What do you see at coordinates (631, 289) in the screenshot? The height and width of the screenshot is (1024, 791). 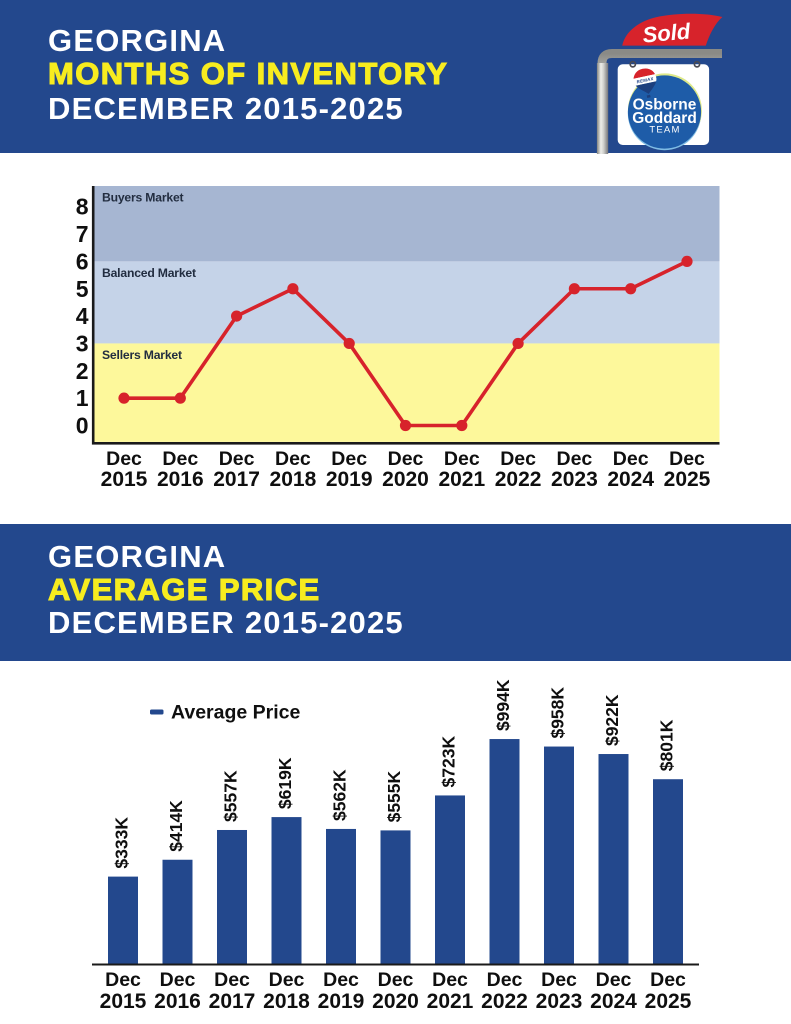 I see `data-point-dec-2024` at bounding box center [631, 289].